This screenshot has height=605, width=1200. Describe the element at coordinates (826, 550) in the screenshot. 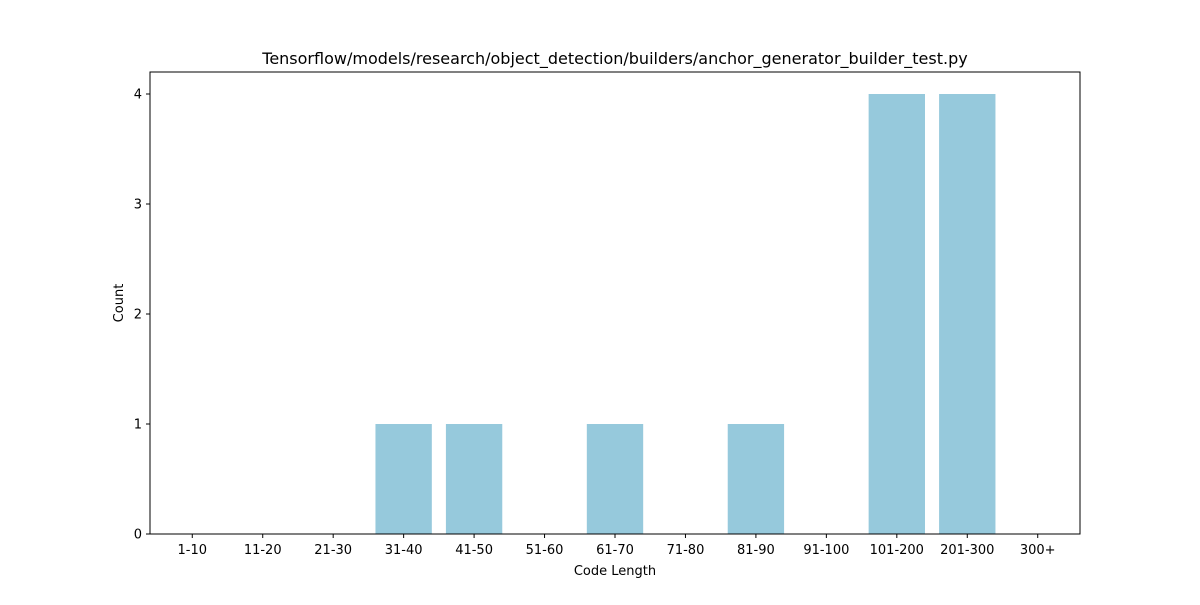

I see `x-tick-label: 91-100` at that location.